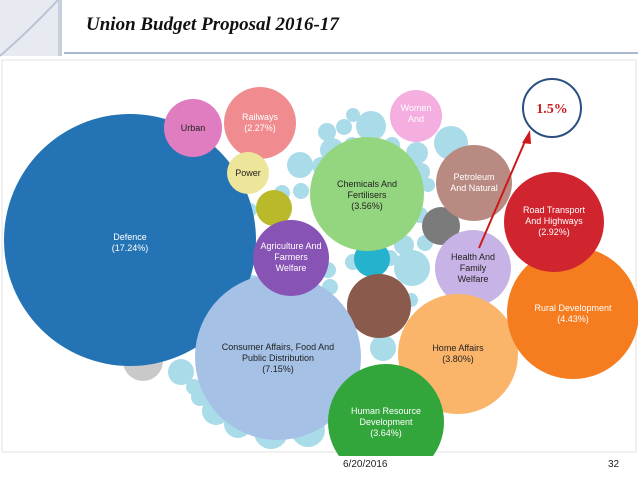 The width and height of the screenshot is (638, 479). Describe the element at coordinates (379, 306) in the screenshot. I see `bubble-brown` at that location.